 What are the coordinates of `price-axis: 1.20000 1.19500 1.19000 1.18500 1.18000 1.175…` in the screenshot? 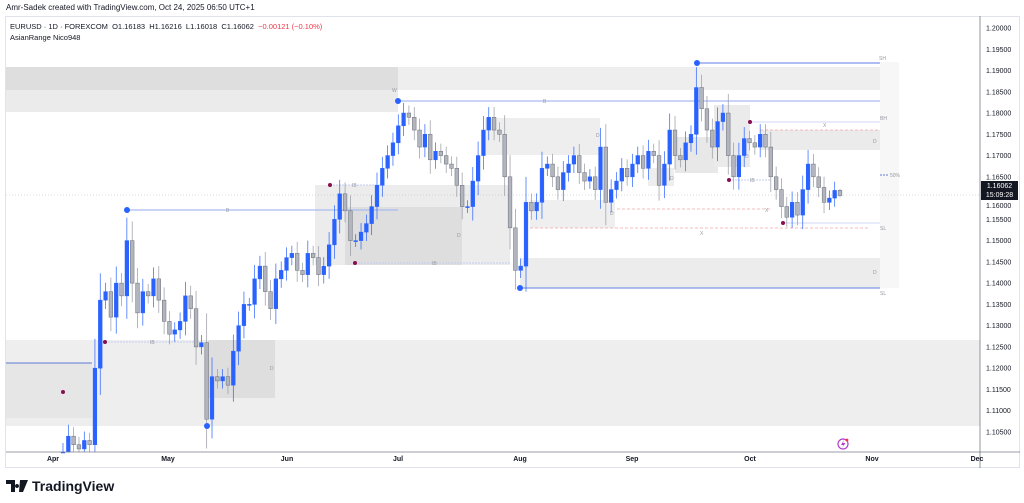 It's located at (998, 231).